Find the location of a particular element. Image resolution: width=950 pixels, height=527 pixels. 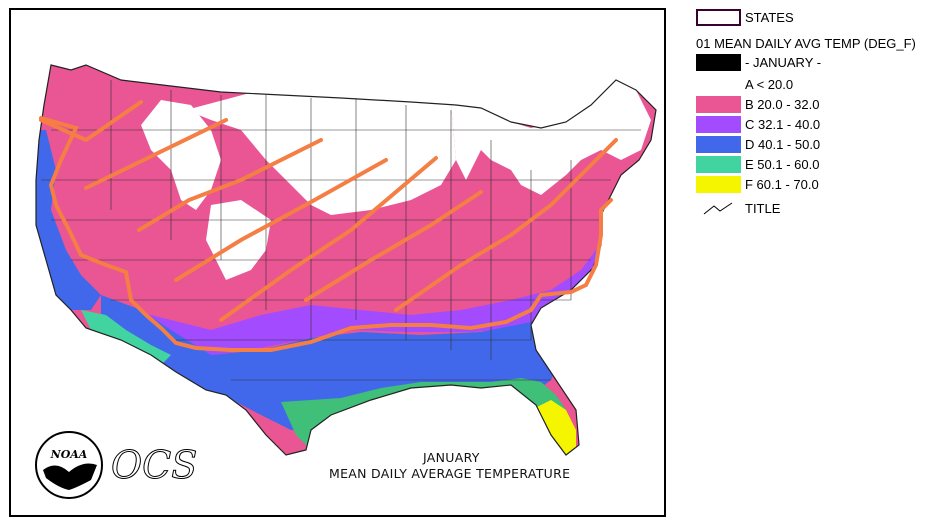

swatch-e is located at coordinates (718, 164).